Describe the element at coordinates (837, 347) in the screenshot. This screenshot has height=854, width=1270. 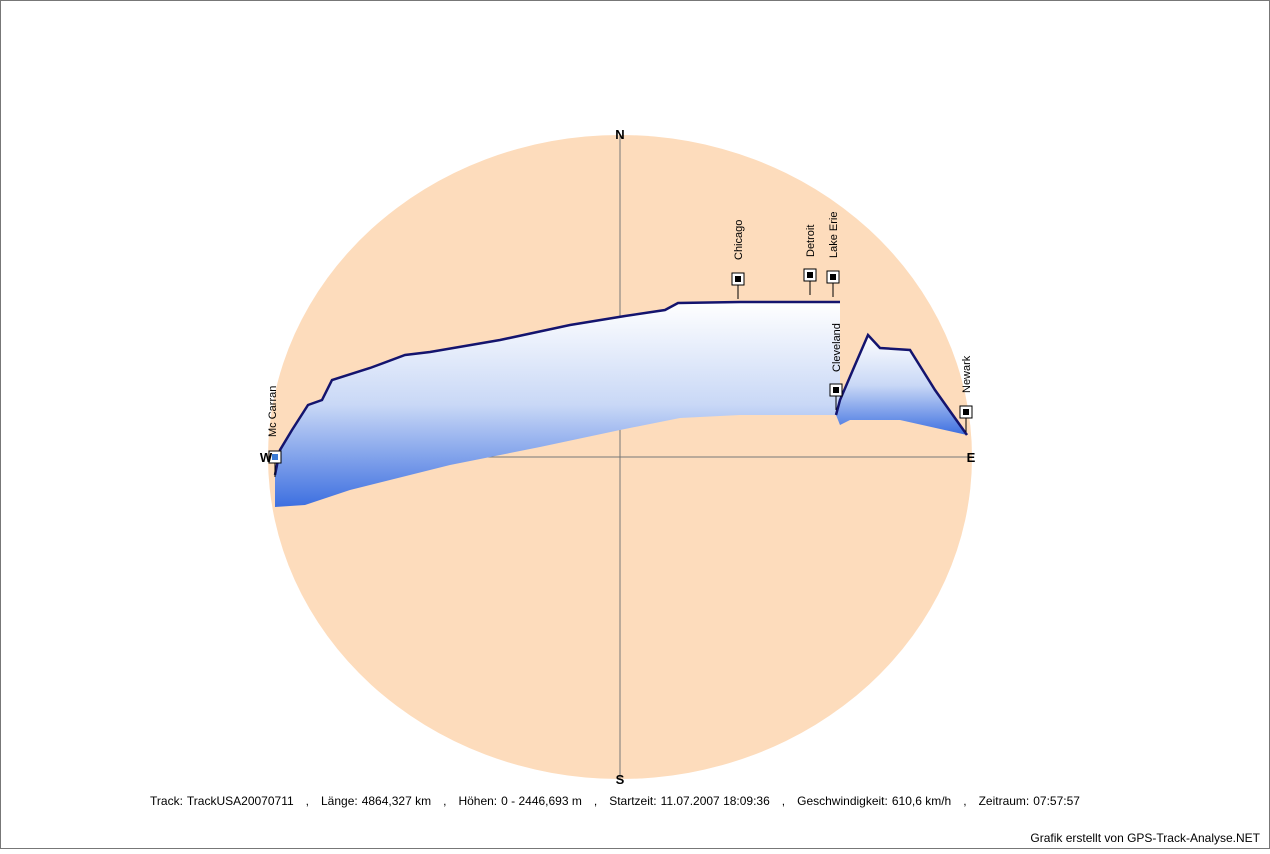
I see `waypoint-label: Cleveland` at that location.